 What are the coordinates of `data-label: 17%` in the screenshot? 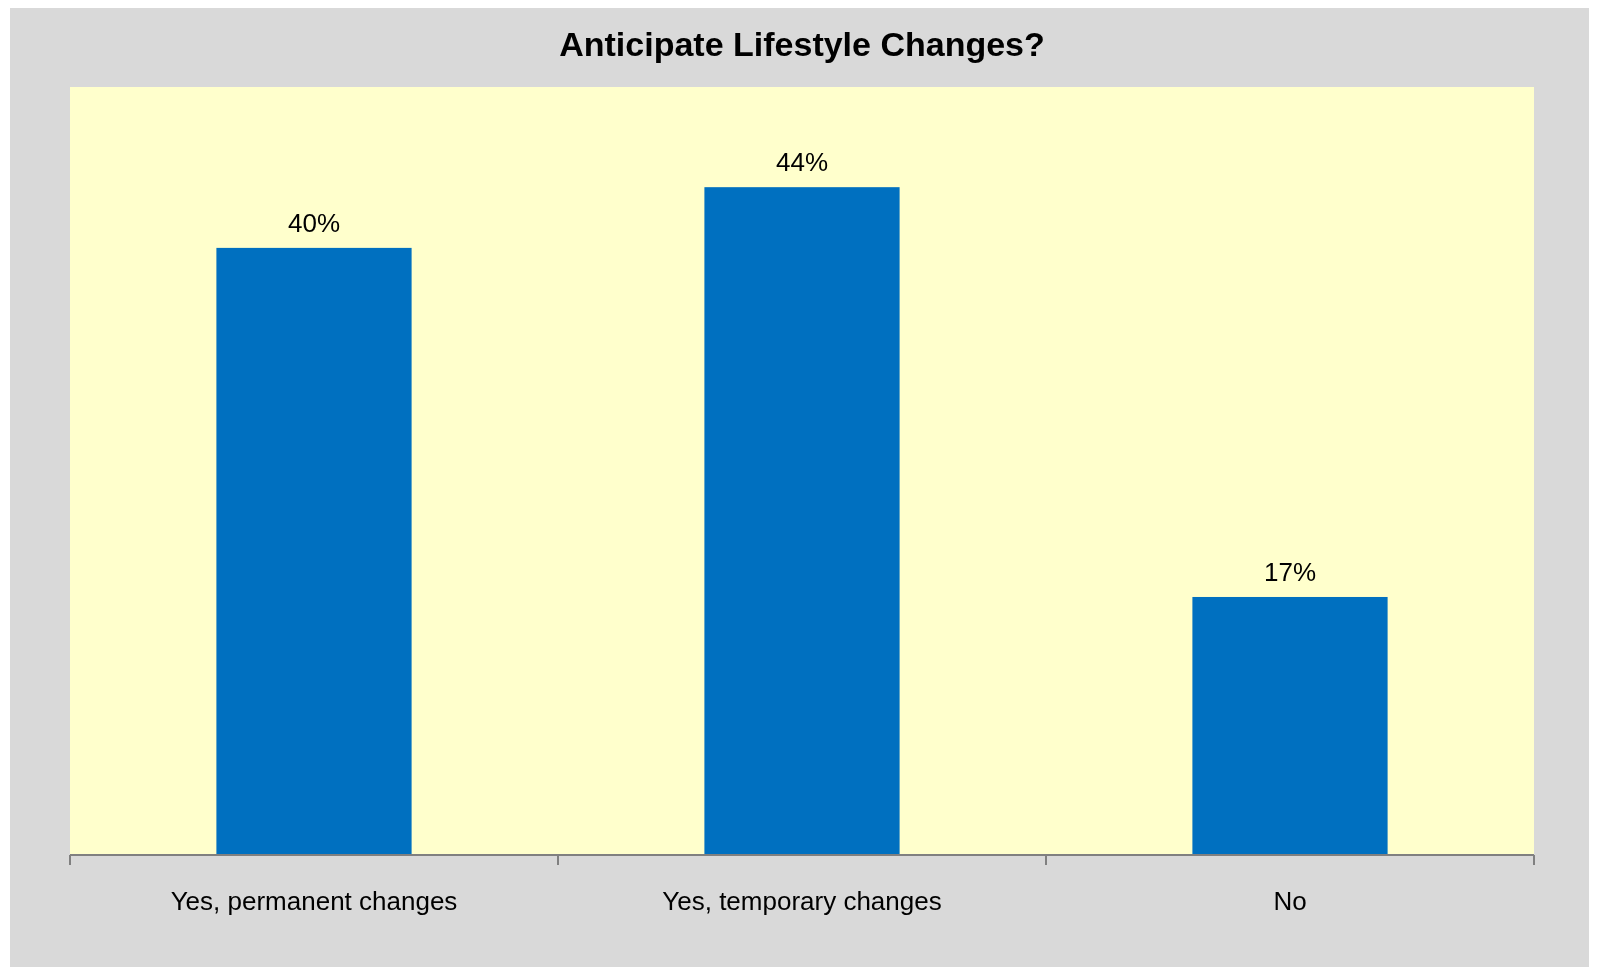 It's located at (1290, 571).